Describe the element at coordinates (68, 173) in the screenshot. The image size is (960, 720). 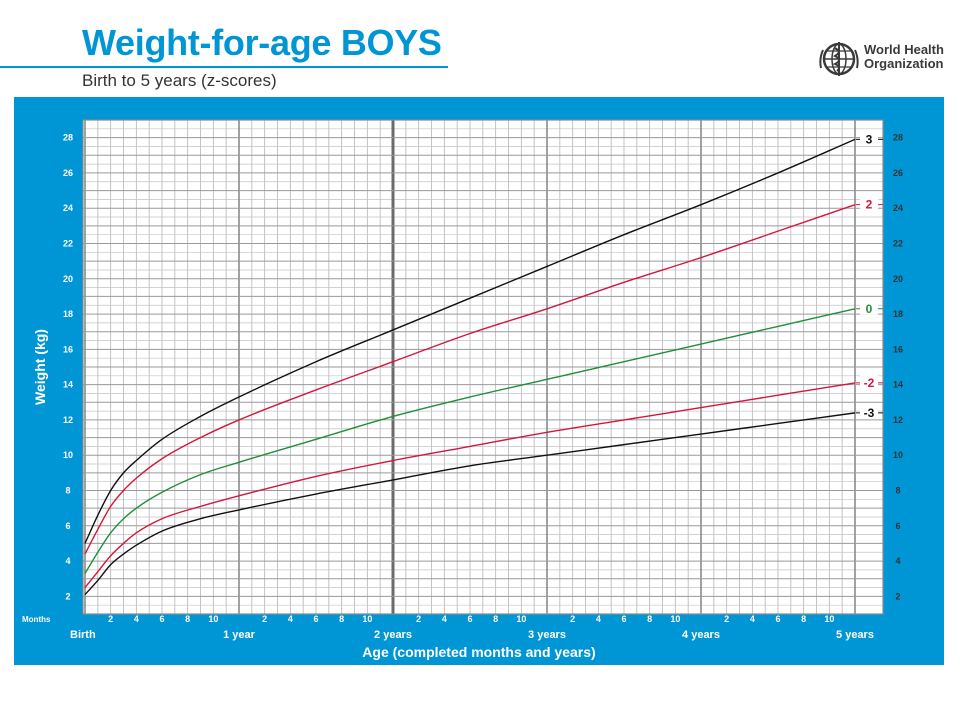
I see `y-tick-label: 26` at that location.